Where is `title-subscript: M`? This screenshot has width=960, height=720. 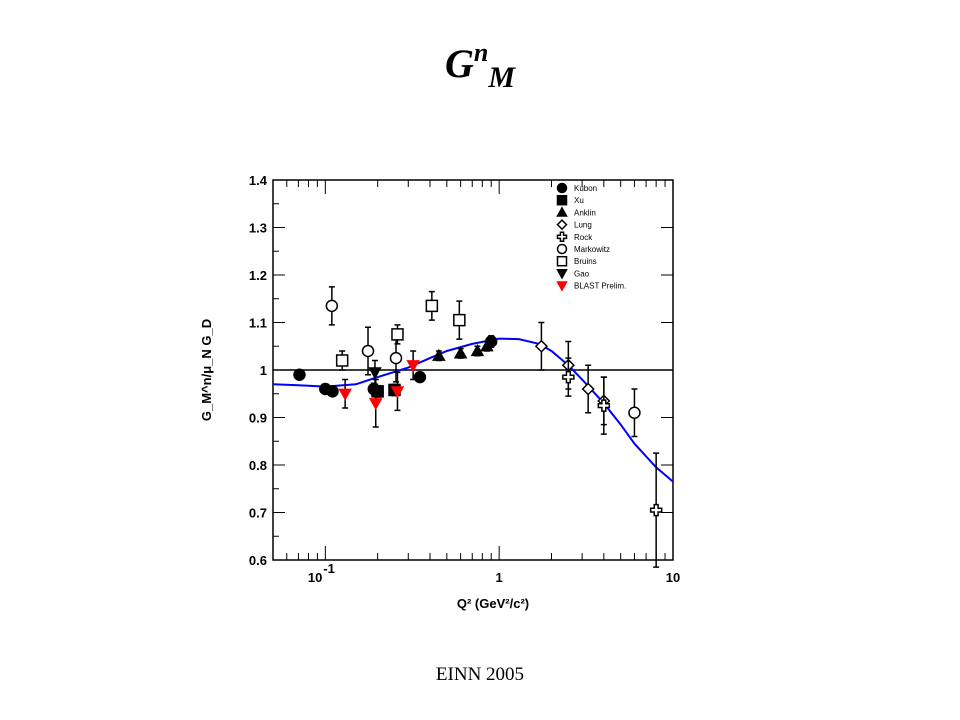
title-subscript: M is located at coordinates (502, 77).